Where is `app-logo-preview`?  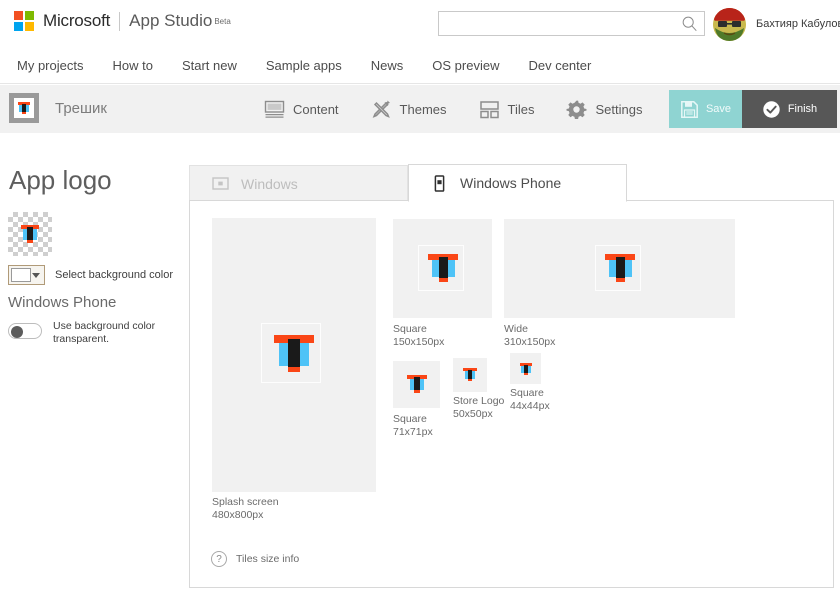 app-logo-preview is located at coordinates (30, 234).